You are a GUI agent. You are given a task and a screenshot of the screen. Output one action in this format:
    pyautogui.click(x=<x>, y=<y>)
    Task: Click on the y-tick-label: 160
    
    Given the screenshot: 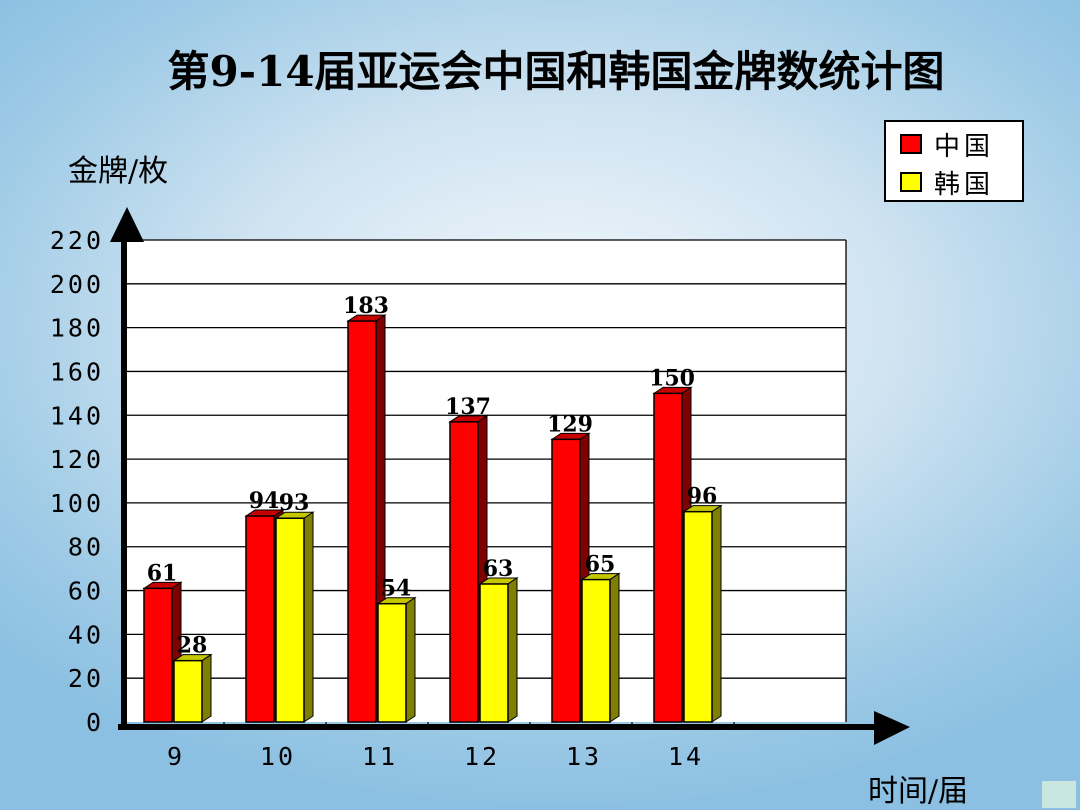 What is the action you would take?
    pyautogui.click(x=77, y=371)
    